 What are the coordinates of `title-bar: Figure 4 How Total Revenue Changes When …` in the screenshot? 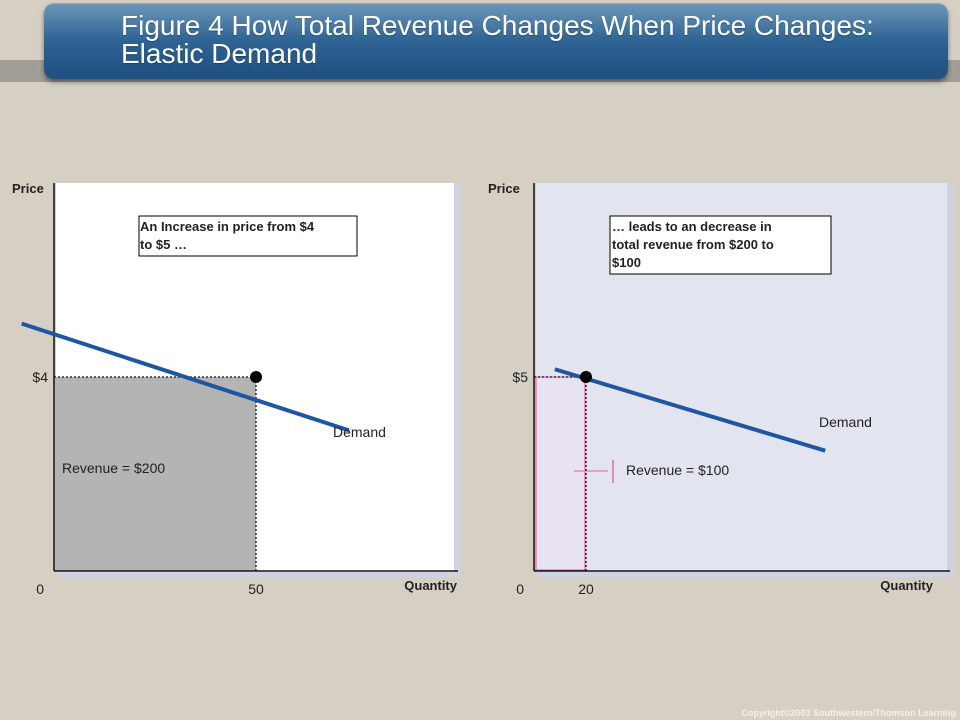 It's located at (496, 41).